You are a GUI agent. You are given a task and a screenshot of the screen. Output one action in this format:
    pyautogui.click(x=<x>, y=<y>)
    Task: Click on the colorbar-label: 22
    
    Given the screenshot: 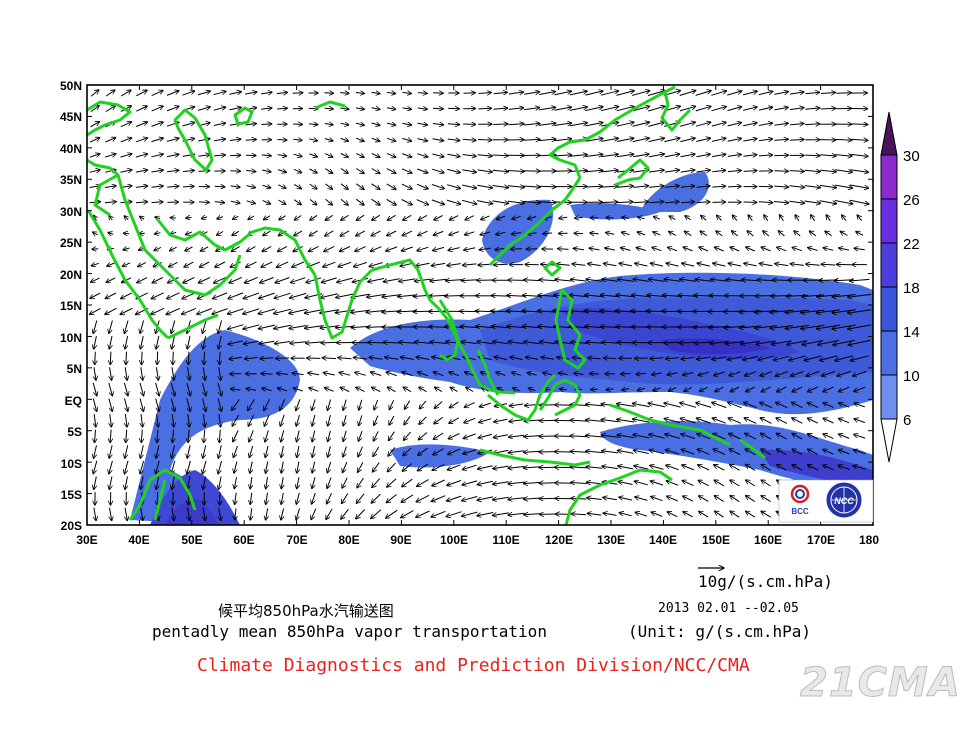 What is the action you would take?
    pyautogui.click(x=911, y=244)
    